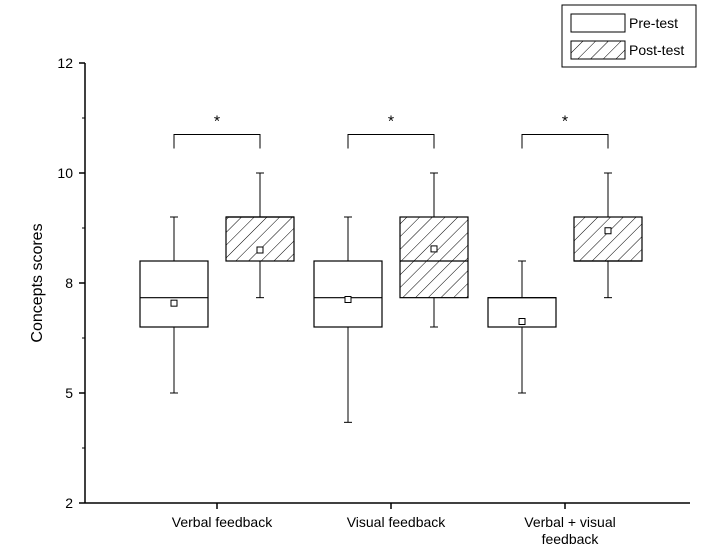 This screenshot has width=703, height=557. I want to click on category-label-line: Verbal + visual, so click(569, 522).